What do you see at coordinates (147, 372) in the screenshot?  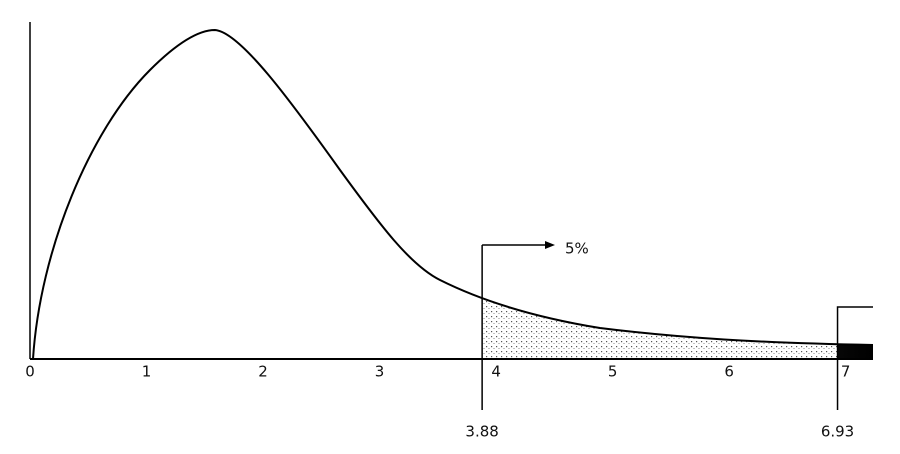 I see `x-tick-label: 1` at bounding box center [147, 372].